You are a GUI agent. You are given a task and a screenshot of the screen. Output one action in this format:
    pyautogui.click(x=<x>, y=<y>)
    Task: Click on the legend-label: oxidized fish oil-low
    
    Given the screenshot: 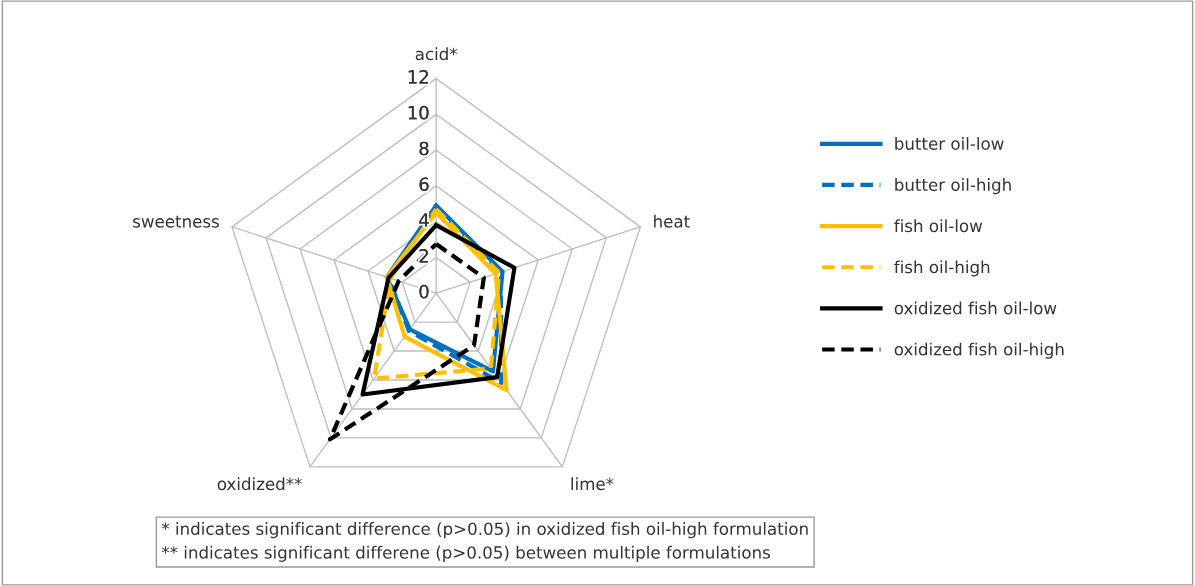 What is the action you would take?
    pyautogui.click(x=975, y=308)
    